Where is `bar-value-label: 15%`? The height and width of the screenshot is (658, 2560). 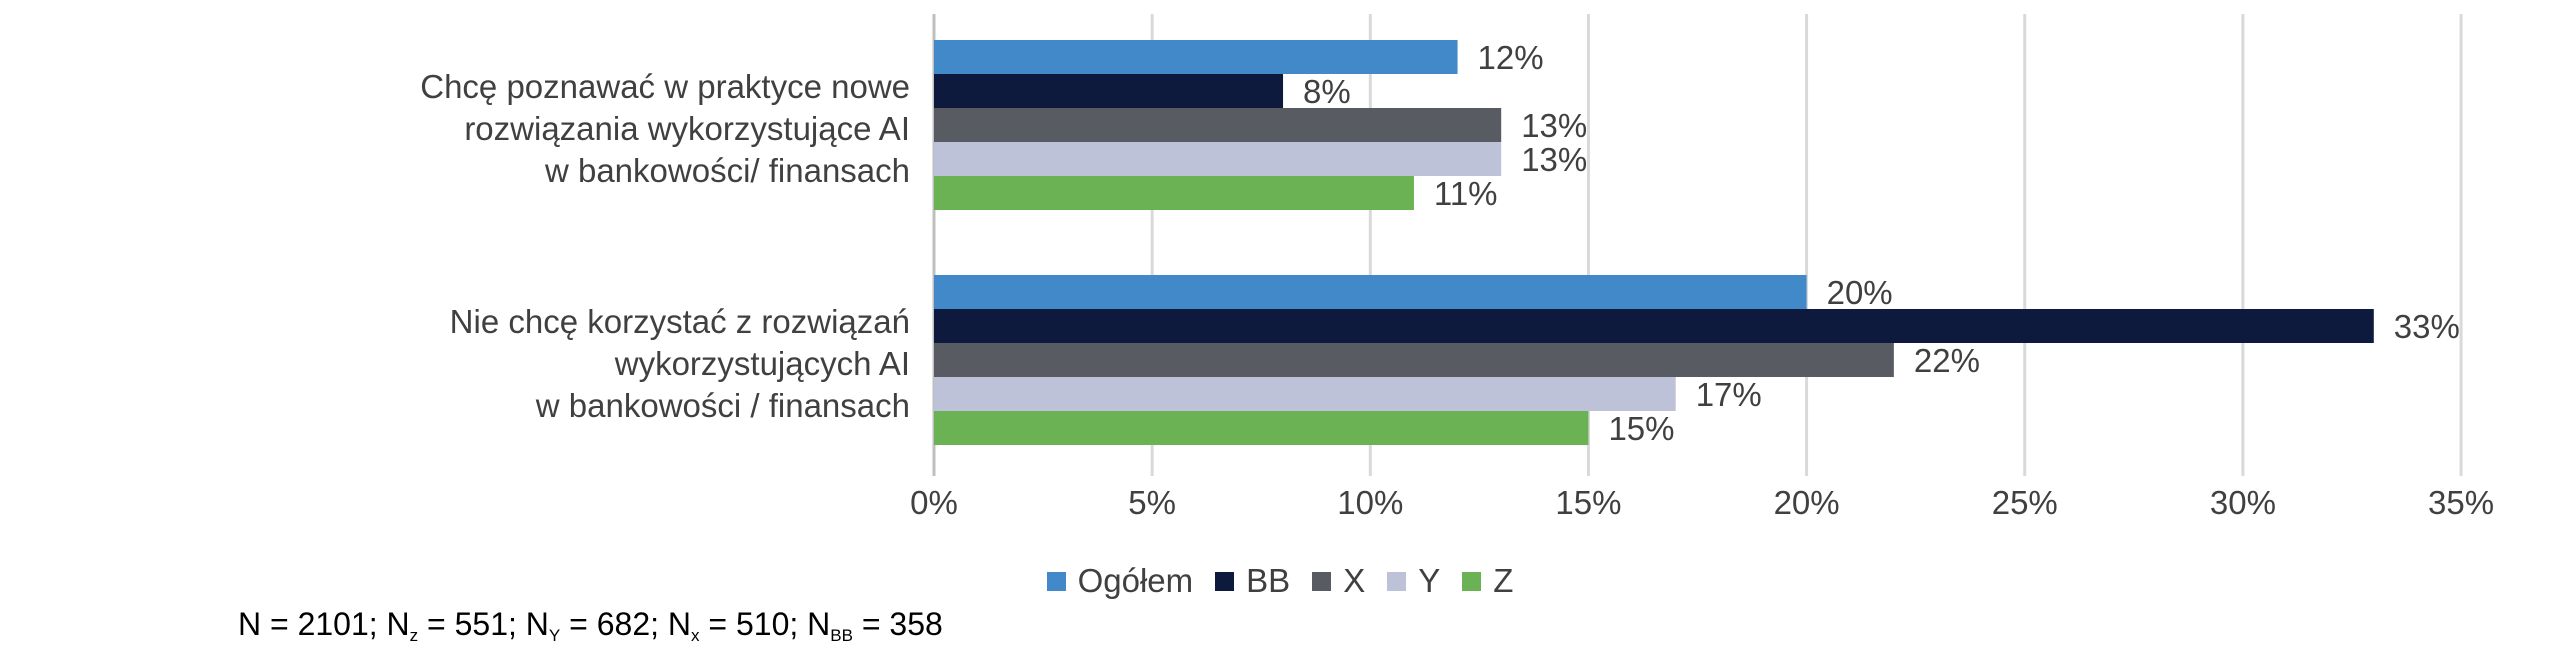
bar-value-label: 15% is located at coordinates (1641, 428).